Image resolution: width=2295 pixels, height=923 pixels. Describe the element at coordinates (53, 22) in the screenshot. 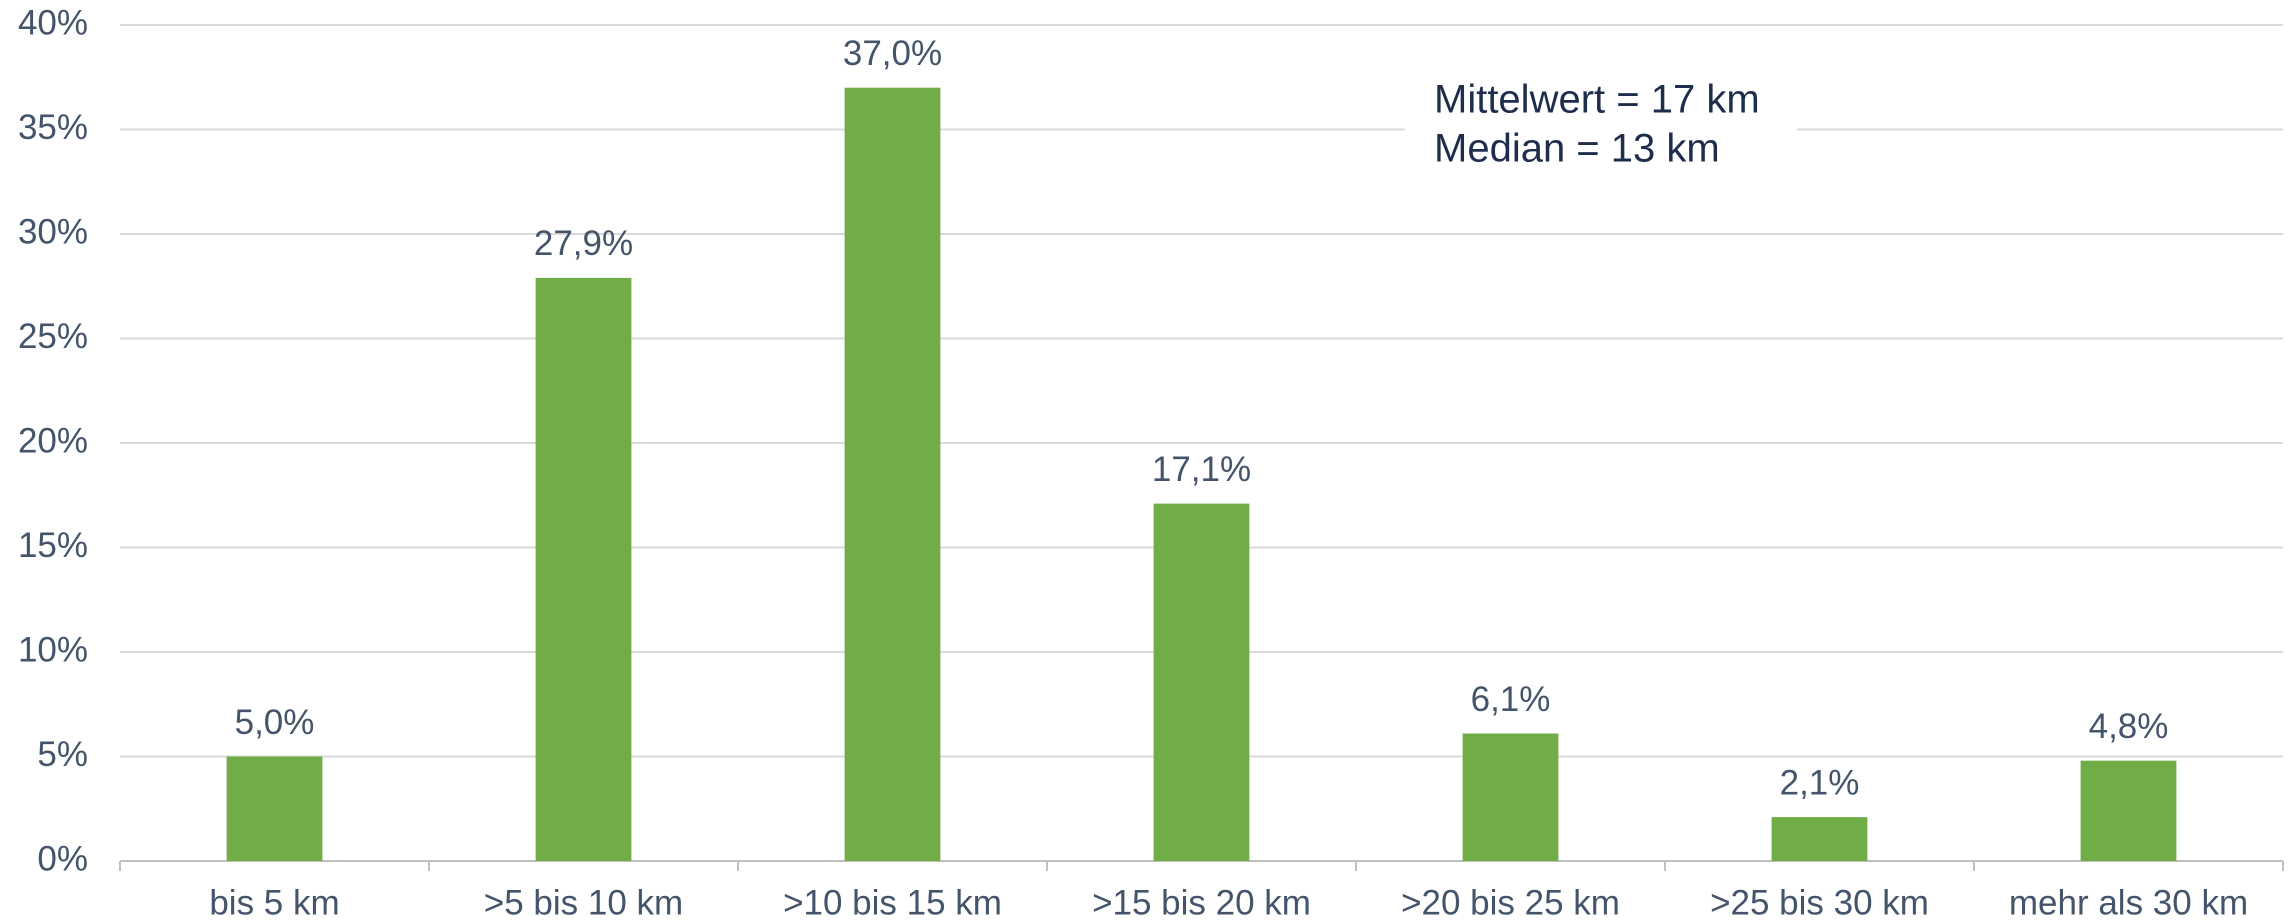

I see `y-tick-label: 40%` at that location.